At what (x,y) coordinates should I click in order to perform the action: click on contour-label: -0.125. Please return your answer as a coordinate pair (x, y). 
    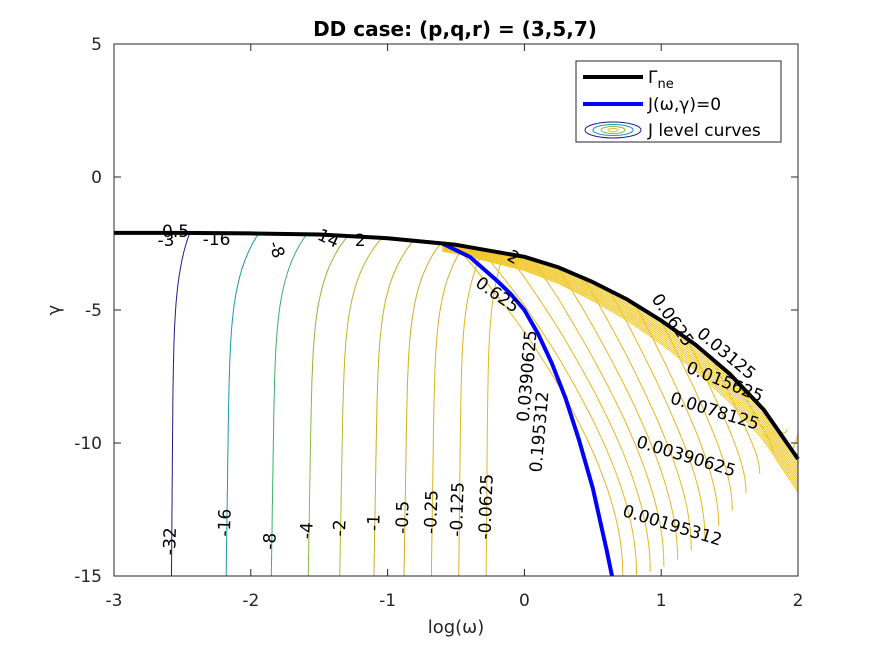
    Looking at the image, I should click on (458, 509).